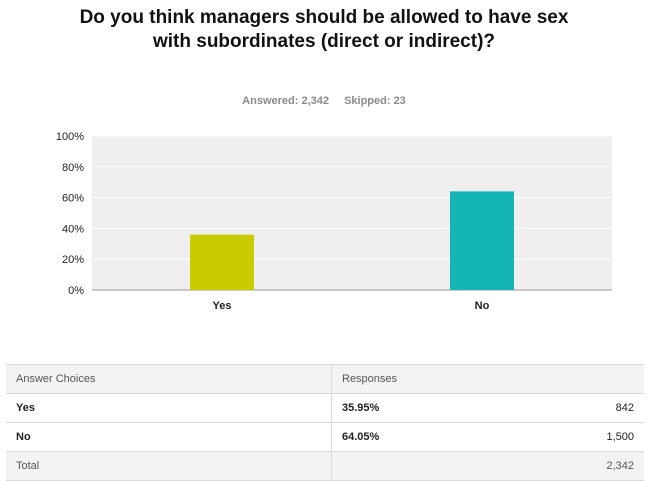  Describe the element at coordinates (73, 199) in the screenshot. I see `y-tick-label: 60%` at that location.